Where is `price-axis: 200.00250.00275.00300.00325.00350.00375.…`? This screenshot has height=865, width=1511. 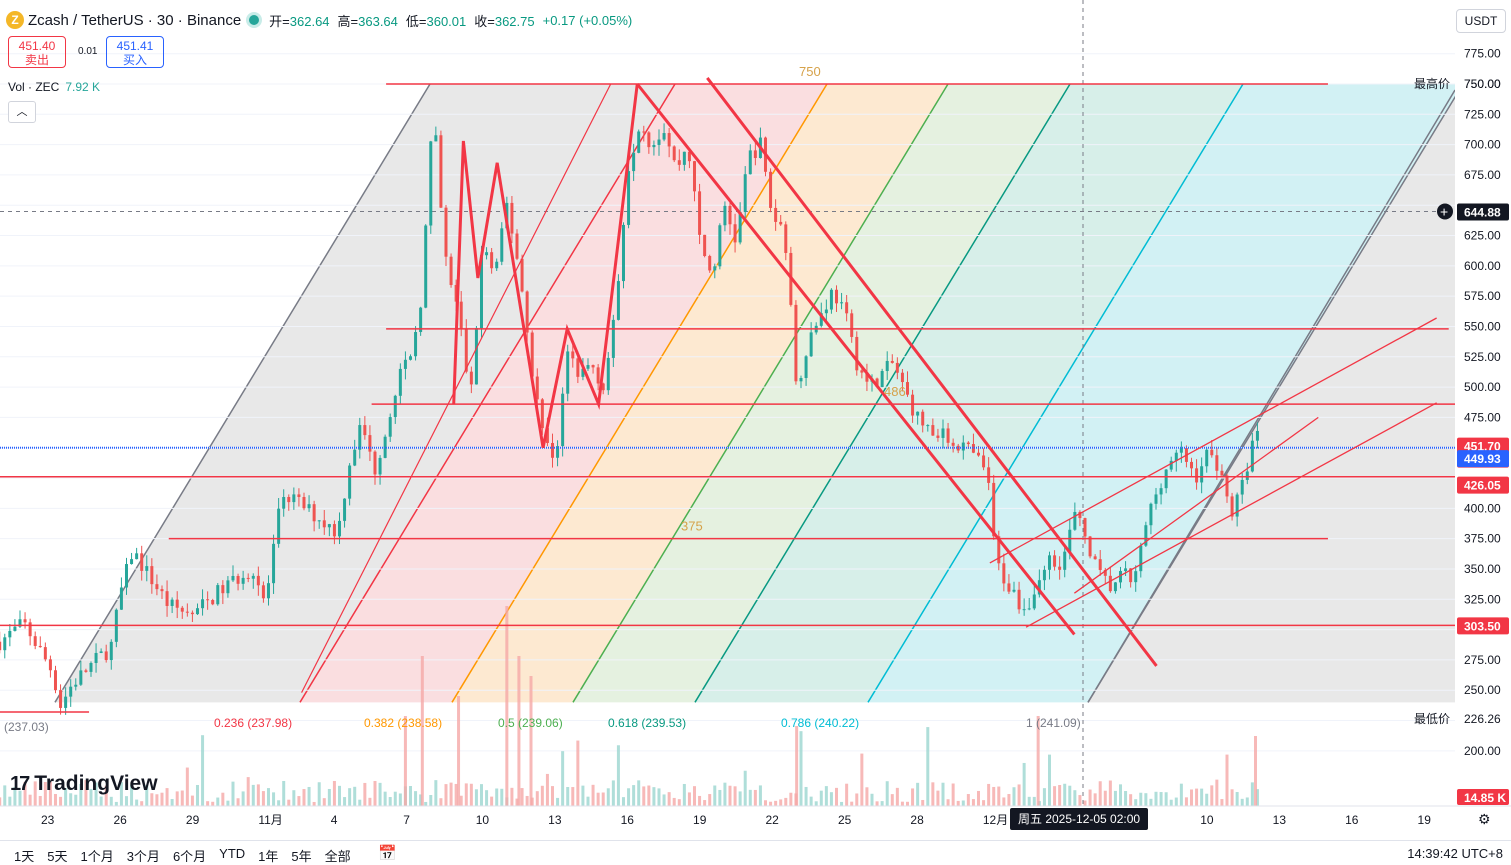
price-axis: 200.00250.00275.00300.00325.00350.00375.… is located at coordinates (1483, 403).